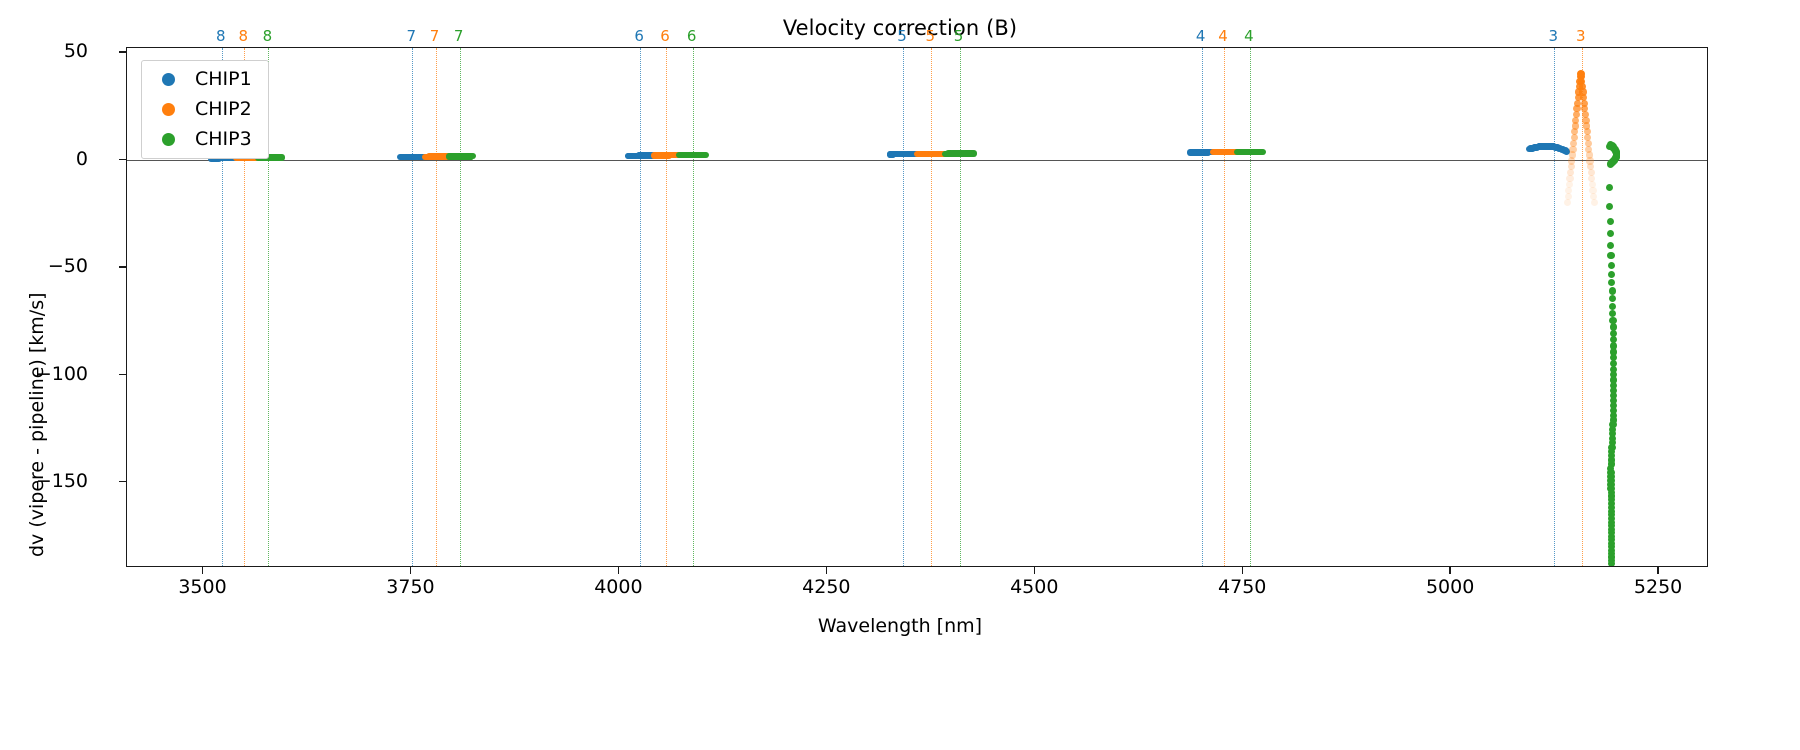 The image size is (1800, 750). I want to click on legend-item-chip2: CHIP2, so click(203, 109).